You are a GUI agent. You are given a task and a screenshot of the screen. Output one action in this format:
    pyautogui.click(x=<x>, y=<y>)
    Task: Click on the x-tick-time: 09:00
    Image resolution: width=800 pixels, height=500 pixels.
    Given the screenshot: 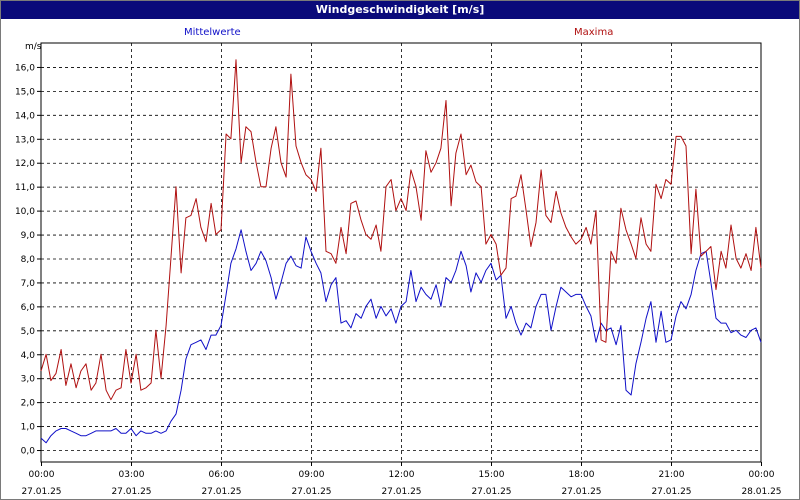 What is the action you would take?
    pyautogui.click(x=312, y=475)
    